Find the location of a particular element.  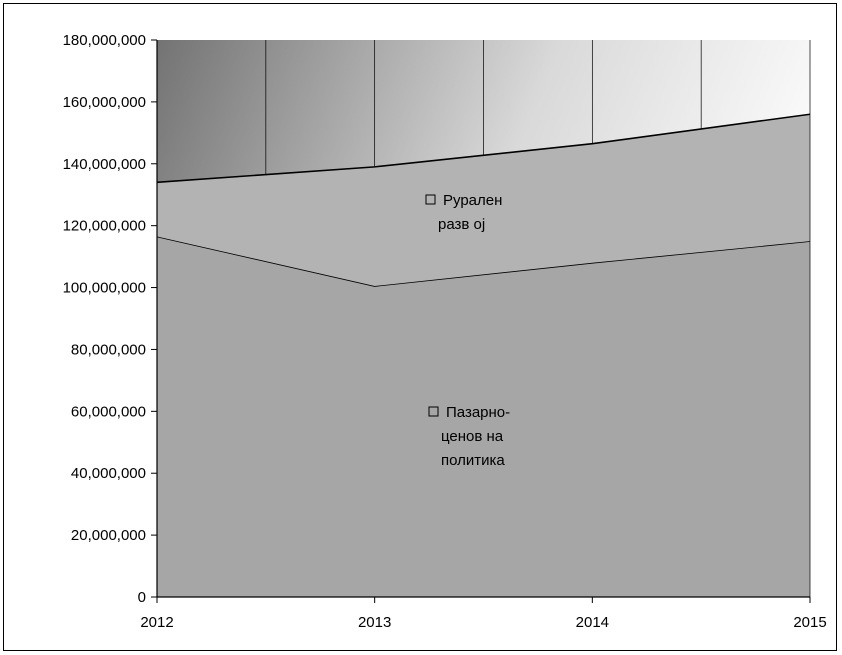

series-label-1-line-1: Пазарно- is located at coordinates (478, 412).